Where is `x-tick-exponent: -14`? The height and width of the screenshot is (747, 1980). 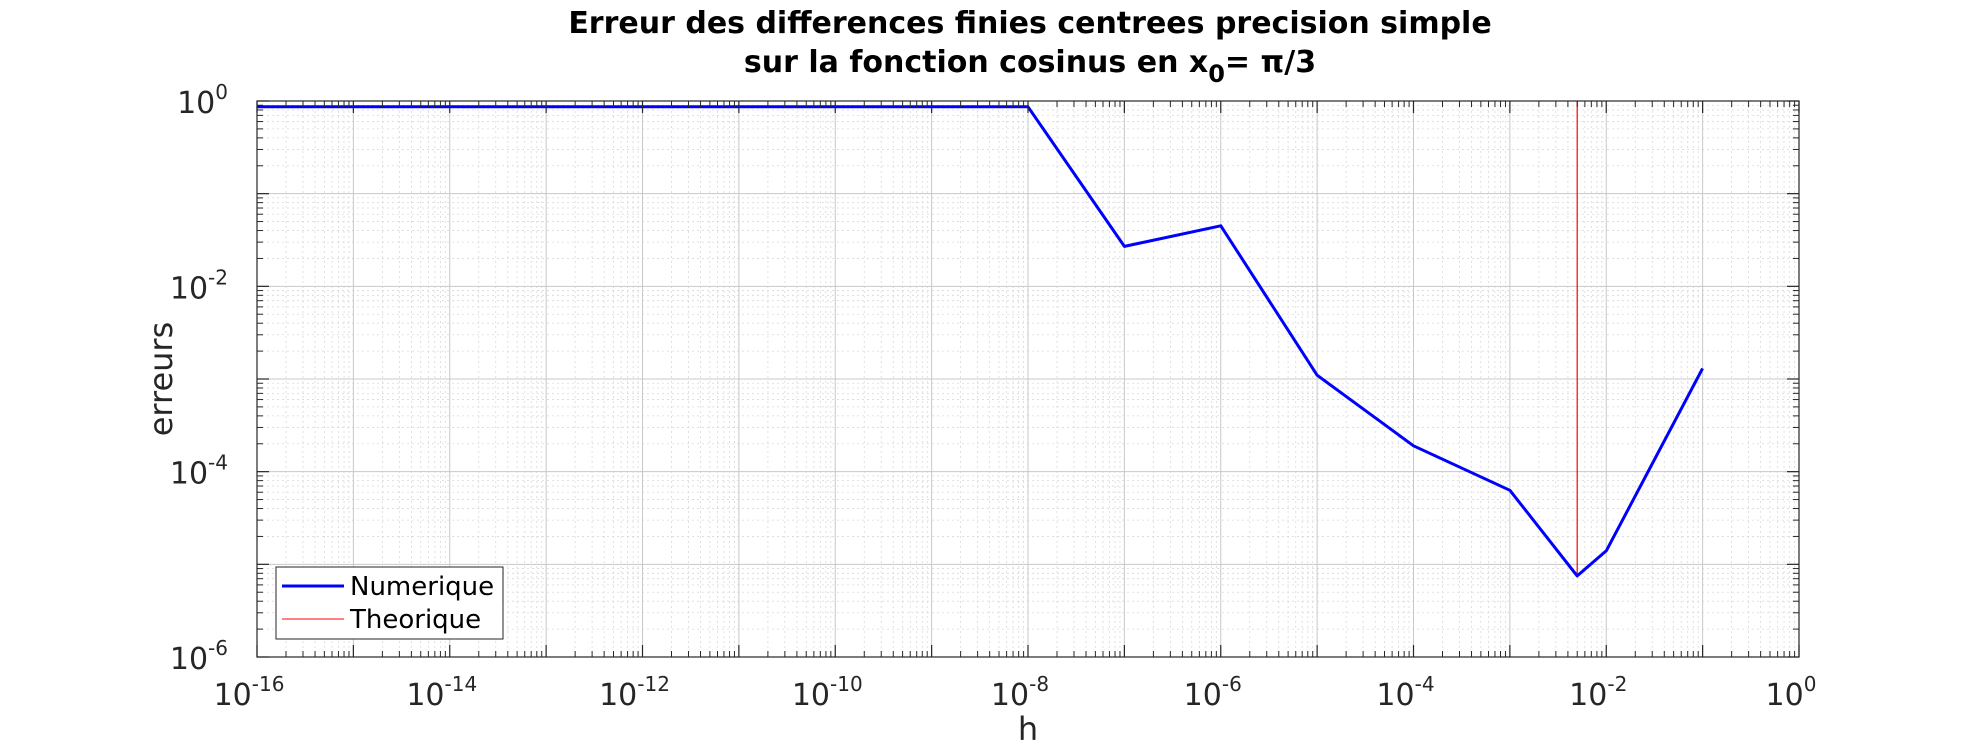
x-tick-exponent: -14 is located at coordinates (461, 684).